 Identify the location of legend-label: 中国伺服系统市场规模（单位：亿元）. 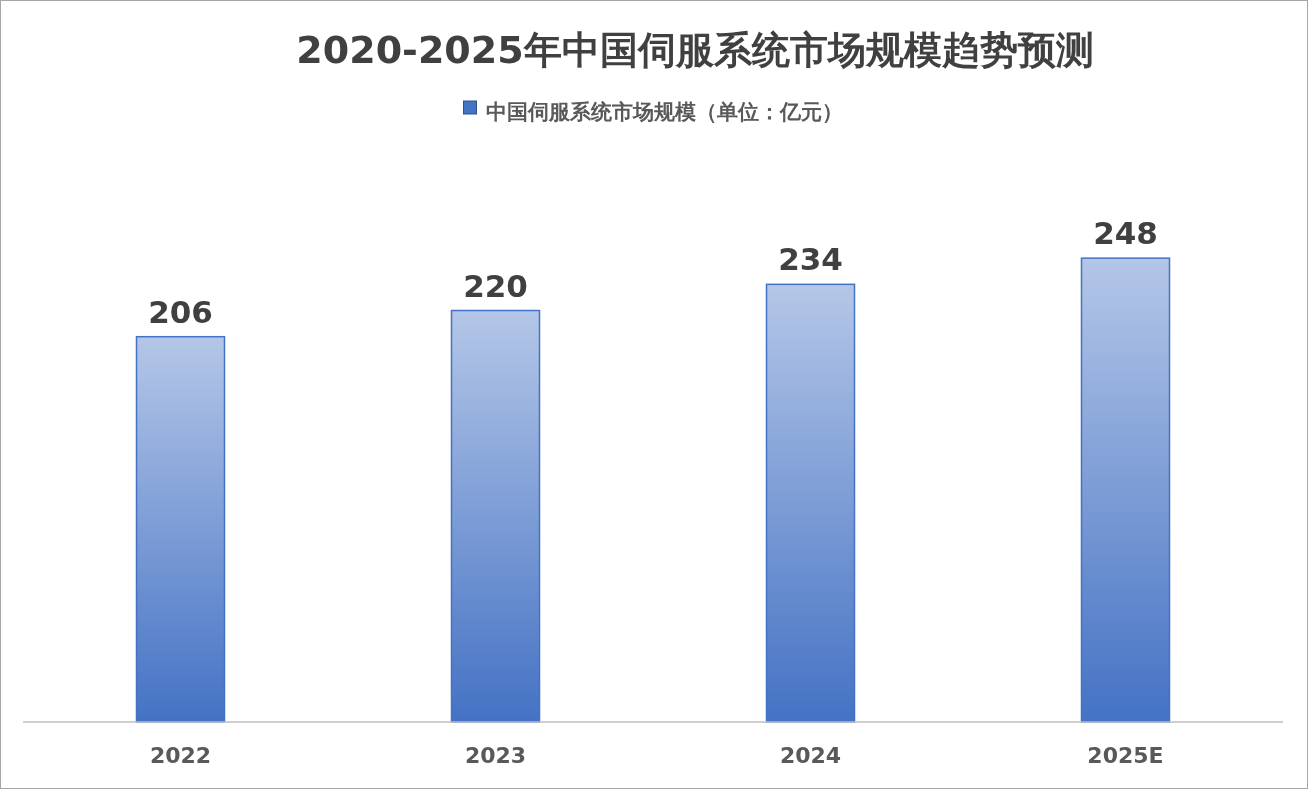
(664, 112).